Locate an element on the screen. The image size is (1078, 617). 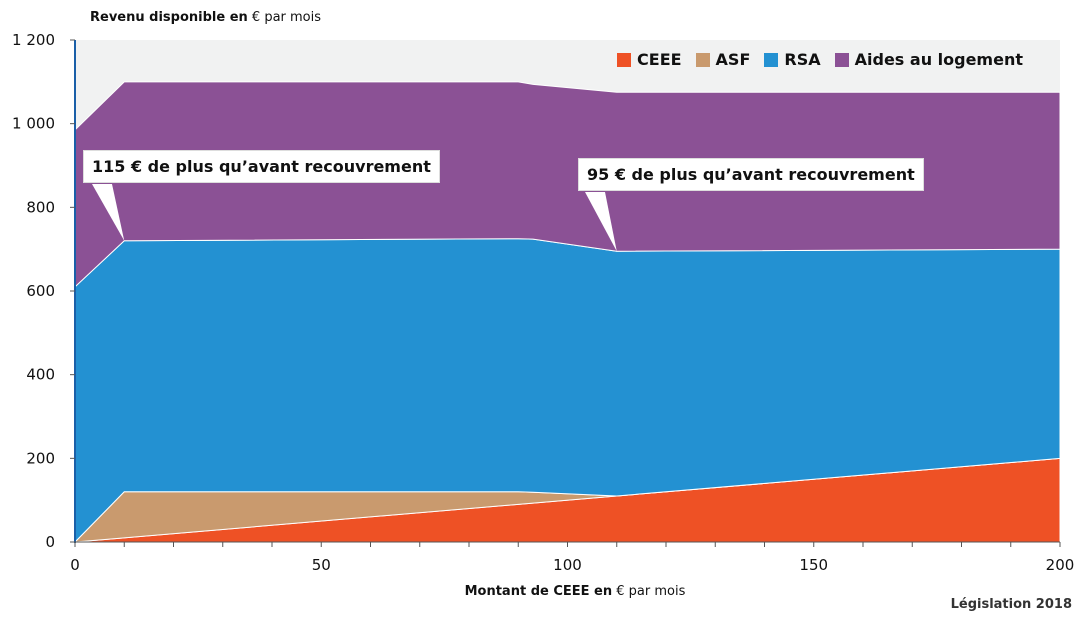
y-tick-label: 800 is located at coordinates (40, 207).